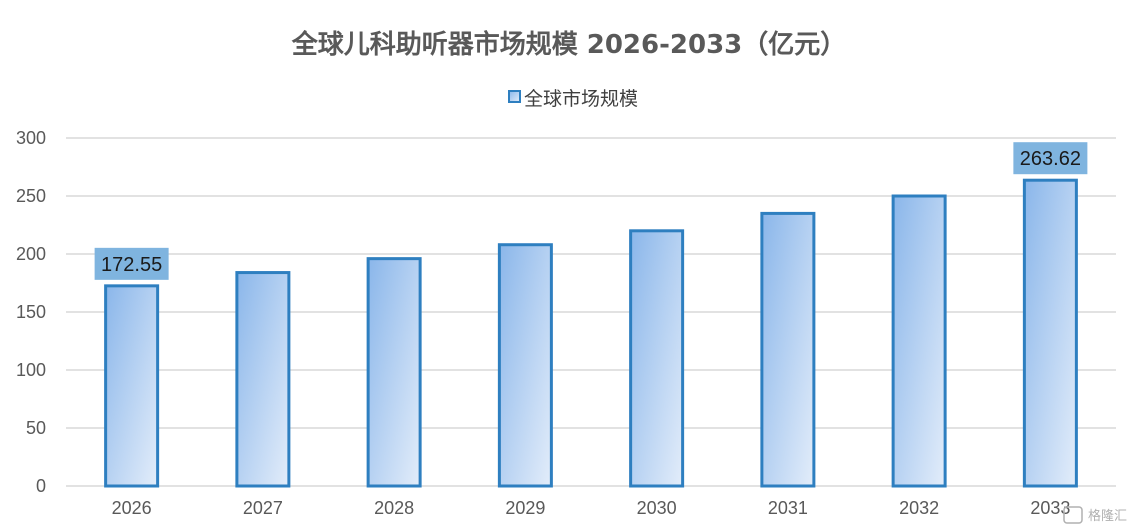  I want to click on data-label-2026: 172.55, so click(131, 265).